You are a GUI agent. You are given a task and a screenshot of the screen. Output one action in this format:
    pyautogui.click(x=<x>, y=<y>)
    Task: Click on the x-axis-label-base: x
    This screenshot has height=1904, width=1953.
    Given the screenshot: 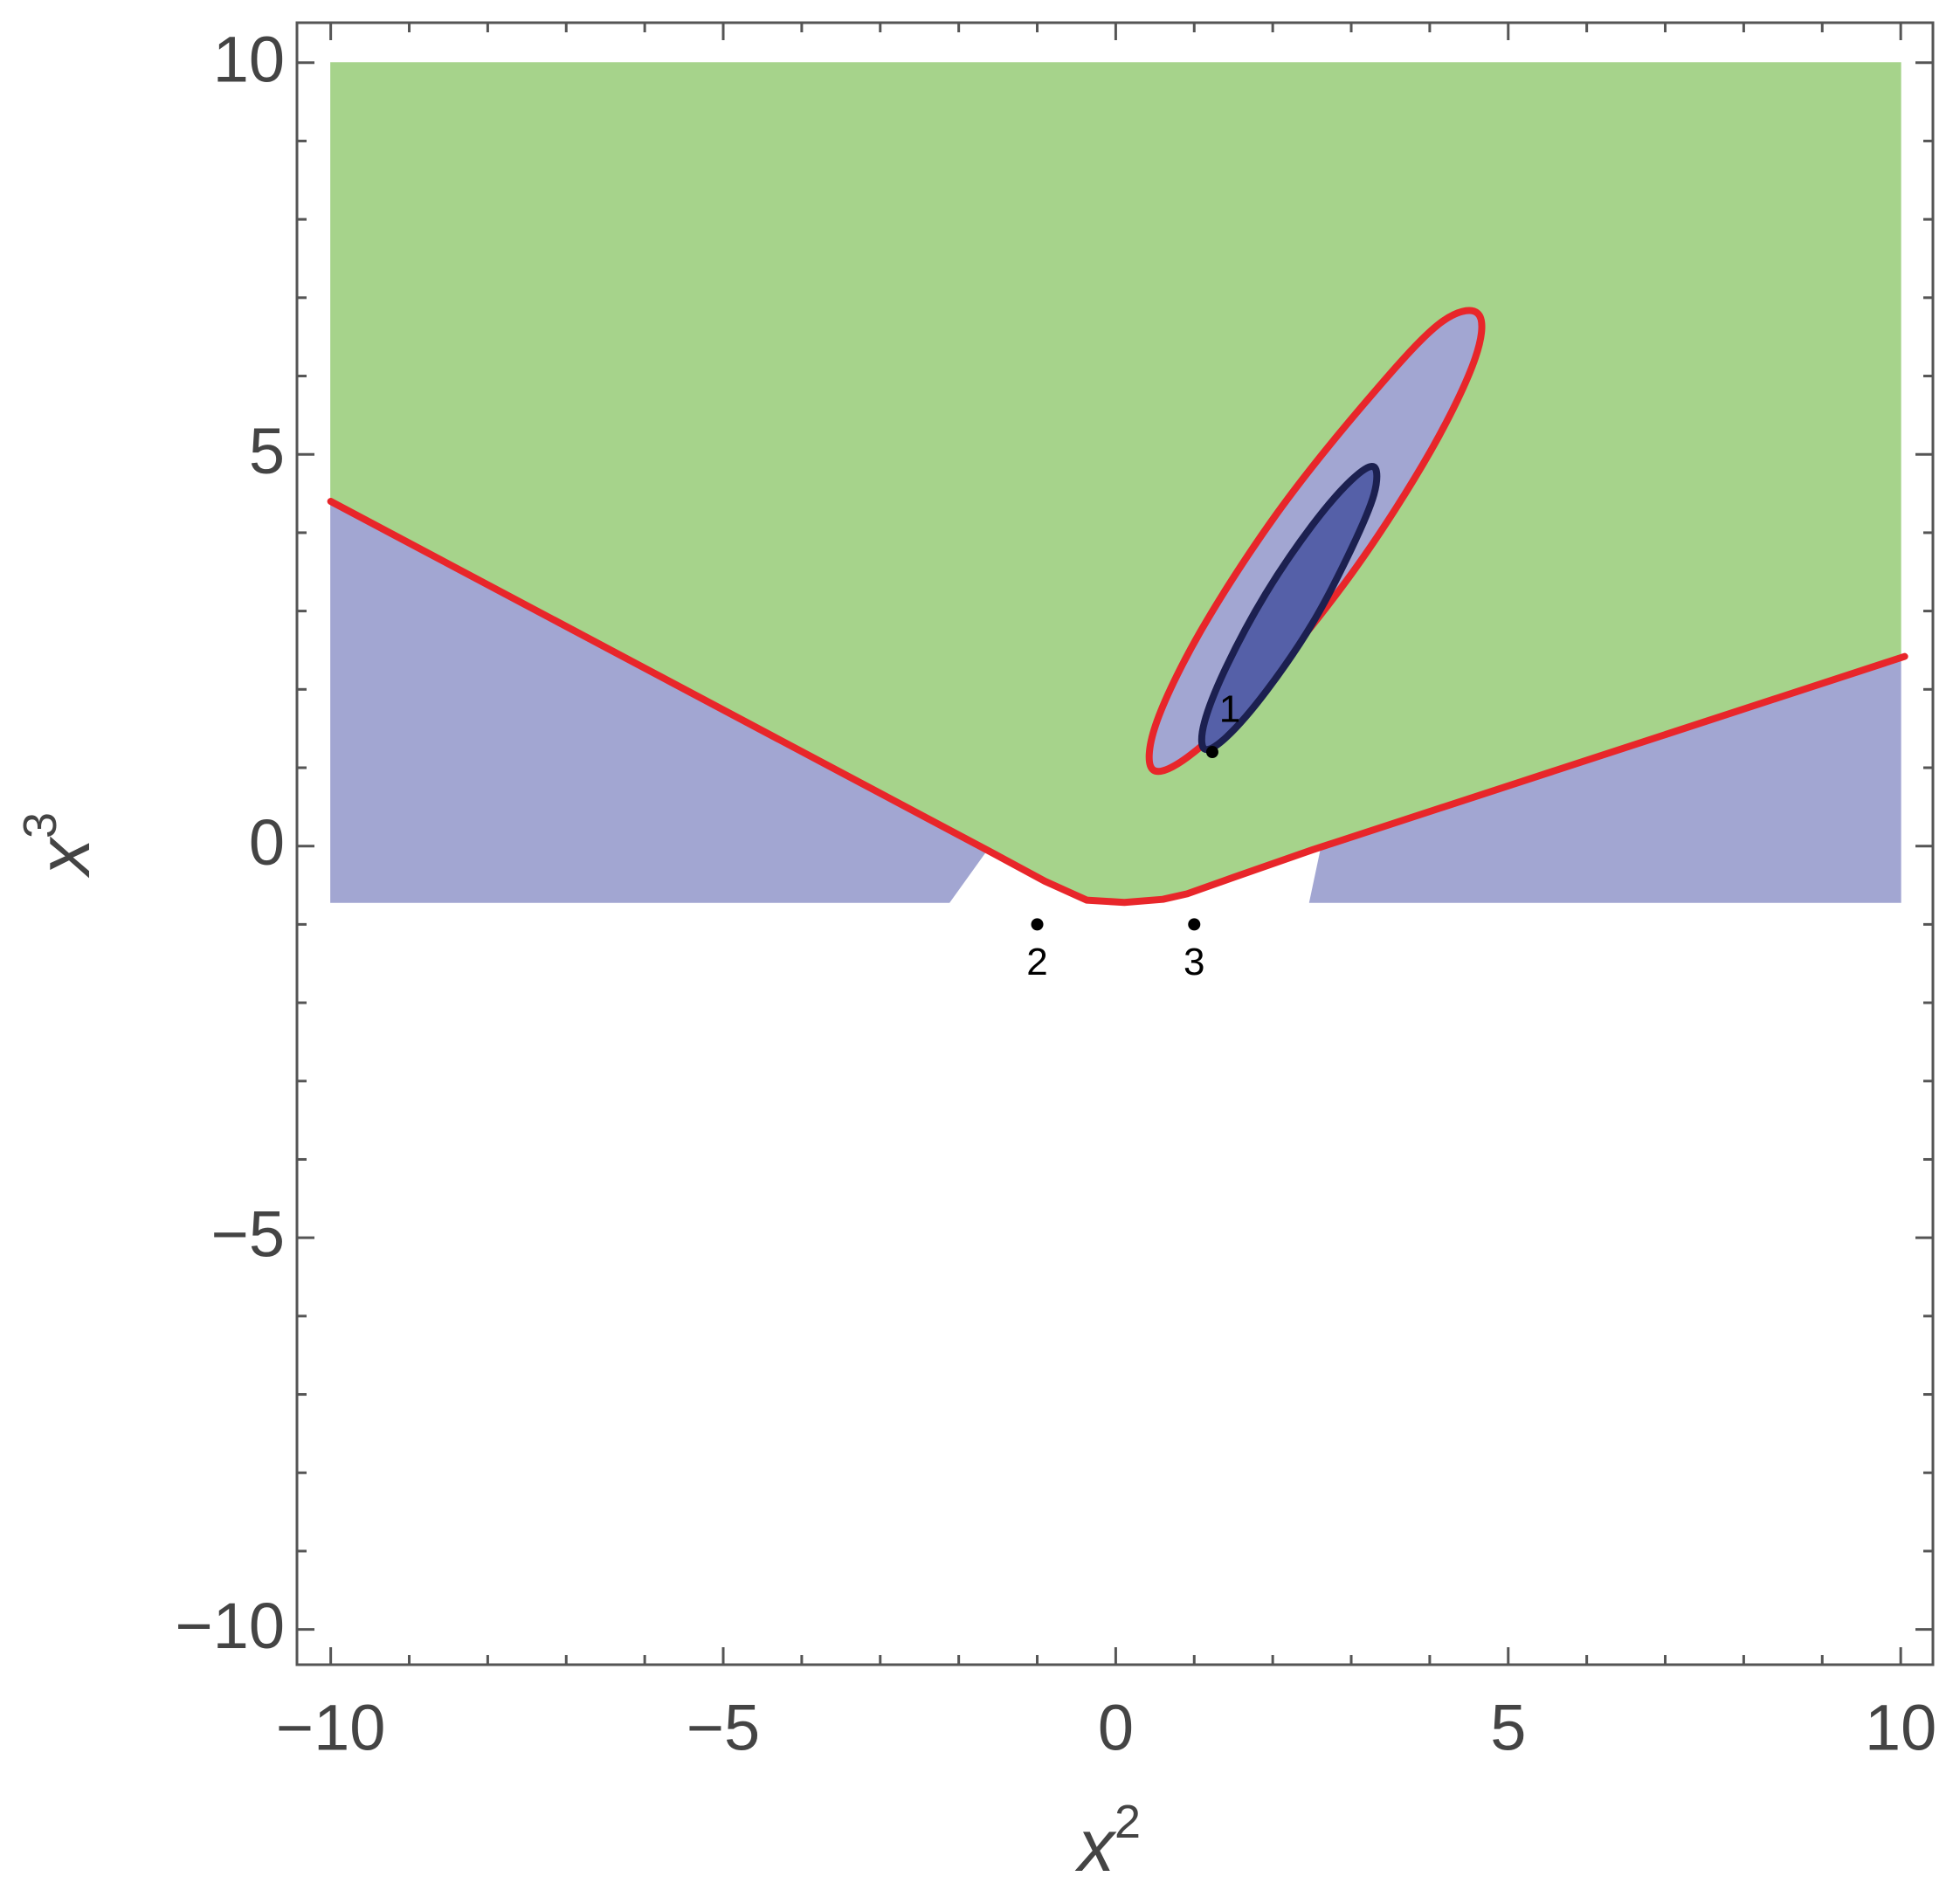 What is the action you would take?
    pyautogui.click(x=1096, y=1846)
    